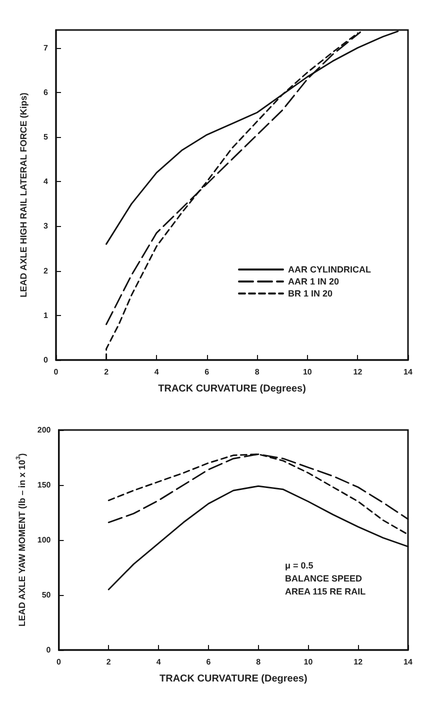 The image size is (424, 710). What do you see at coordinates (46, 315) in the screenshot?
I see `y-tick-label: 1` at bounding box center [46, 315].